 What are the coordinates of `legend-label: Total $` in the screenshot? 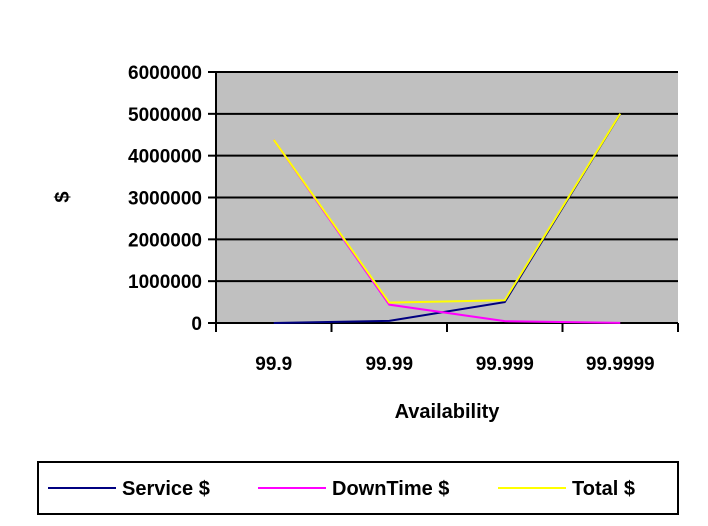 It's located at (603, 489).